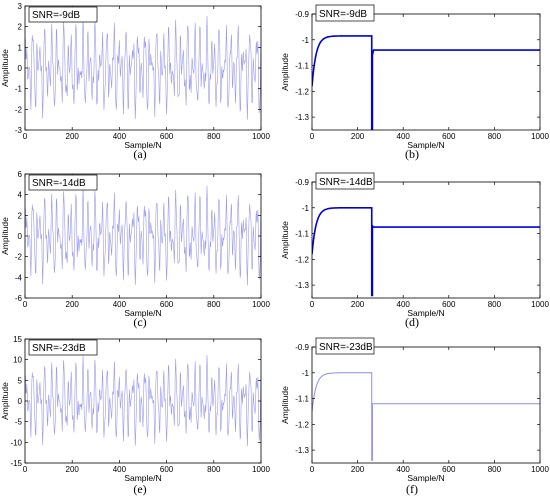 The image size is (550, 501). Describe the element at coordinates (16, 463) in the screenshot. I see `y-tick-label-e-0: -15` at that location.